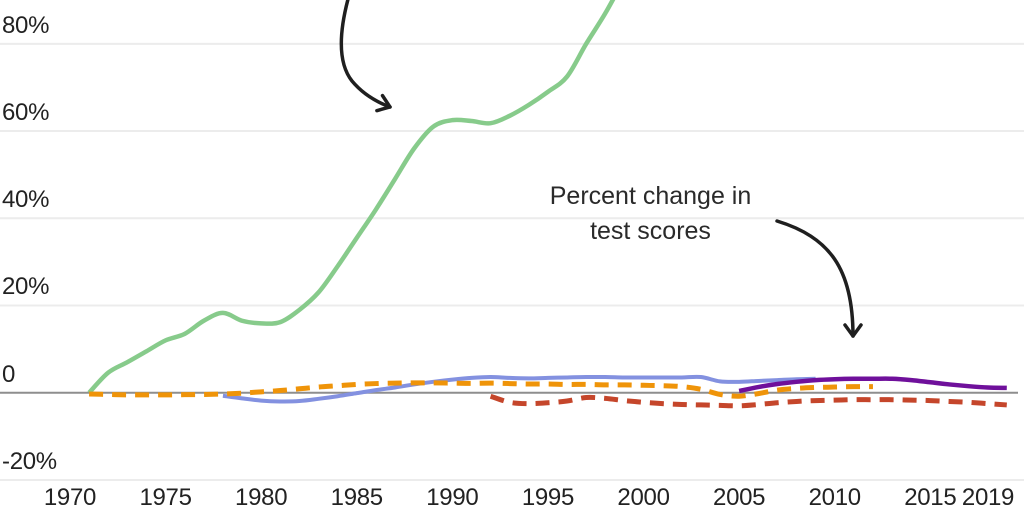  What do you see at coordinates (165, 497) in the screenshot?
I see `x-tick-label-1975: 1975` at bounding box center [165, 497].